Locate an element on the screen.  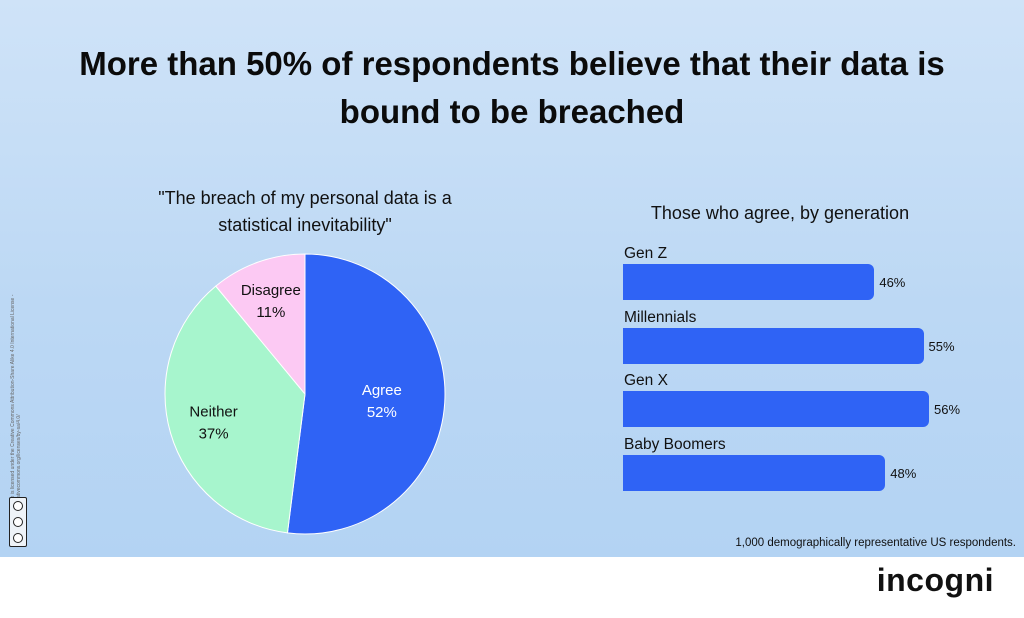
pie-slice-disagree is located at coordinates (260, 324).